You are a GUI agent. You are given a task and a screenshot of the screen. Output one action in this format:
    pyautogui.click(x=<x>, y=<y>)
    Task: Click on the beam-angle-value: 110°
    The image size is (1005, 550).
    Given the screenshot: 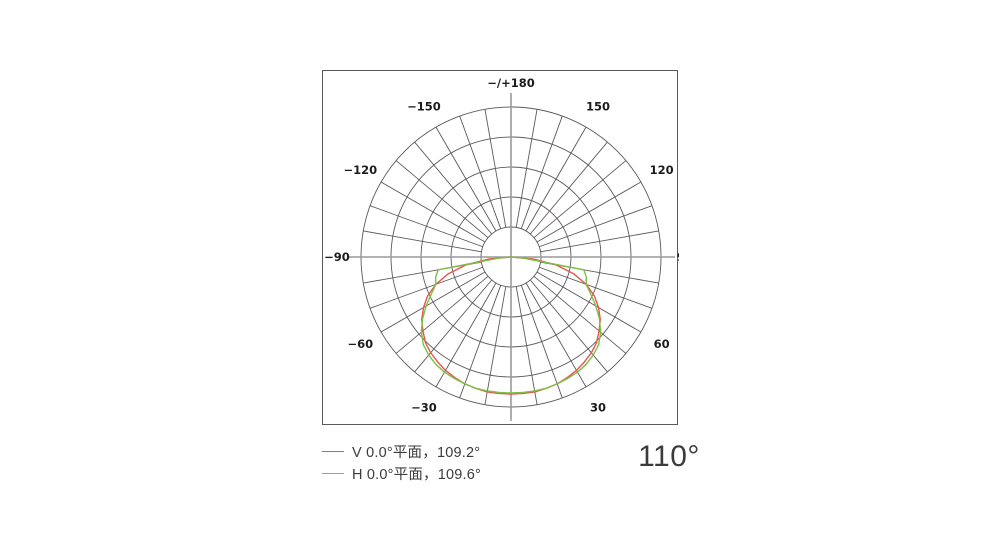 What is the action you would take?
    pyautogui.click(x=669, y=456)
    